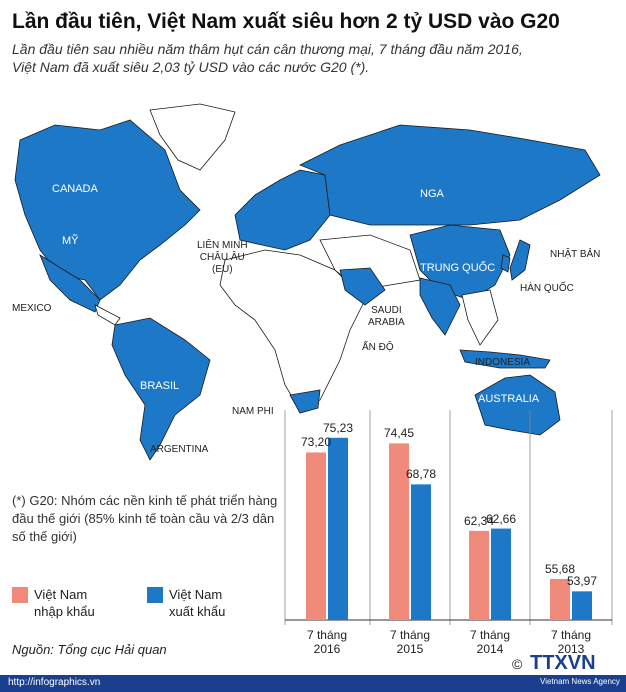  Describe the element at coordinates (580, 681) in the screenshot. I see `agency: Vietnam News Agency` at that location.